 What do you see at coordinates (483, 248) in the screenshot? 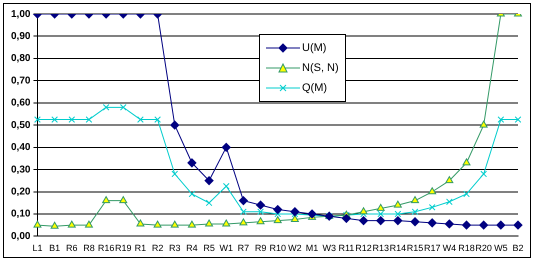
I see `x-tick-label: R20` at bounding box center [483, 248].